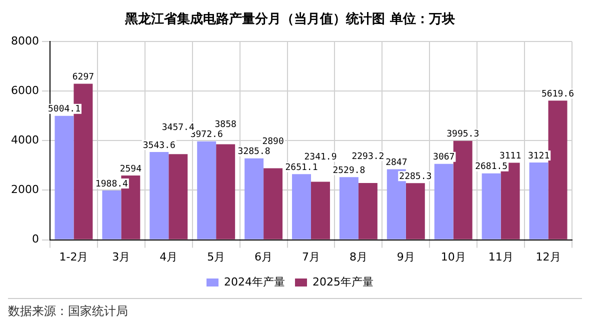  Describe the element at coordinates (225, 125) in the screenshot. I see `data-label: 3858` at that location.